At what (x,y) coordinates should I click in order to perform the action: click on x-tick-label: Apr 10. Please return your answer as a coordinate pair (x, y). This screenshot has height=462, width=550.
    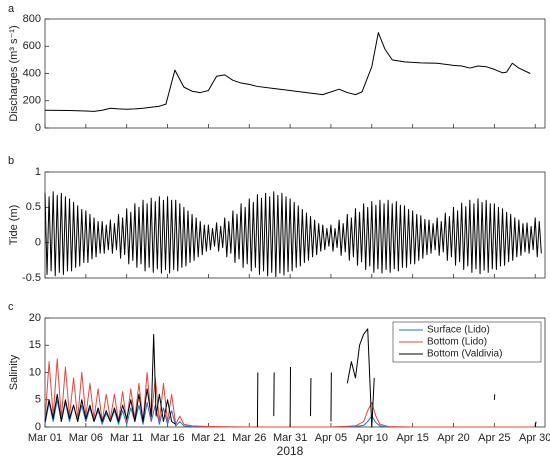
    Looking at the image, I should click on (372, 438).